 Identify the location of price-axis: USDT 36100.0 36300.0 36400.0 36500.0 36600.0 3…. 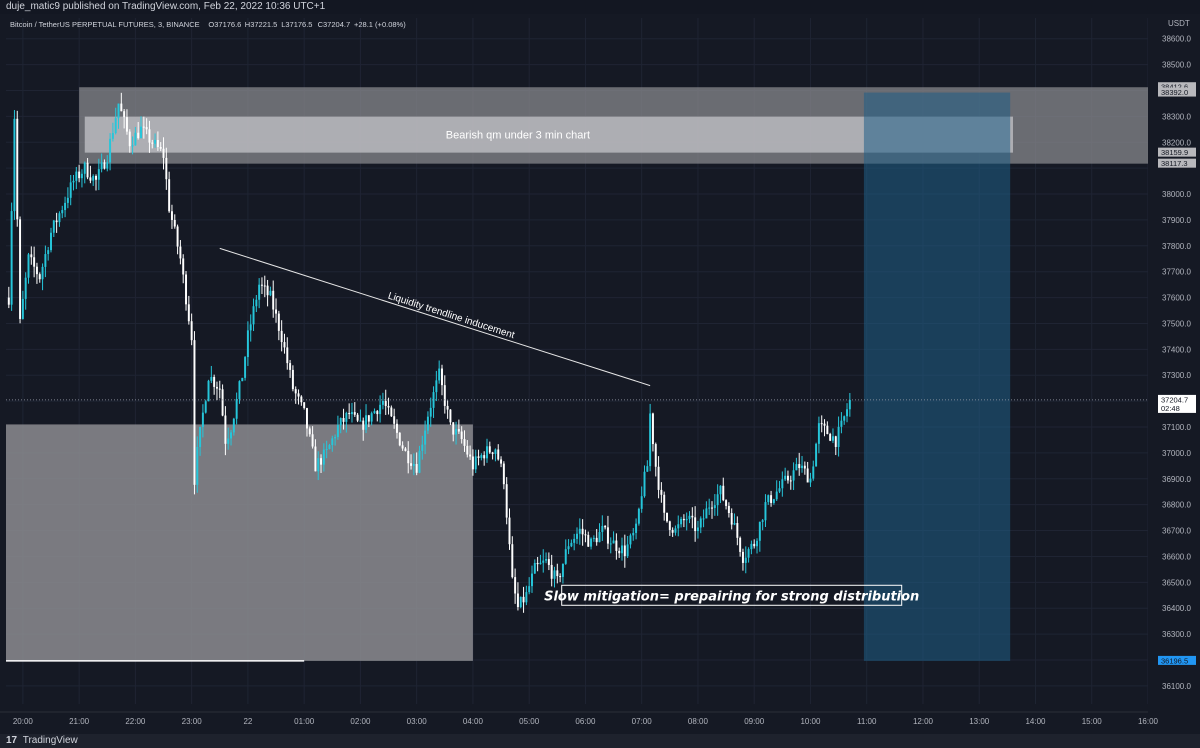
(1174, 374).